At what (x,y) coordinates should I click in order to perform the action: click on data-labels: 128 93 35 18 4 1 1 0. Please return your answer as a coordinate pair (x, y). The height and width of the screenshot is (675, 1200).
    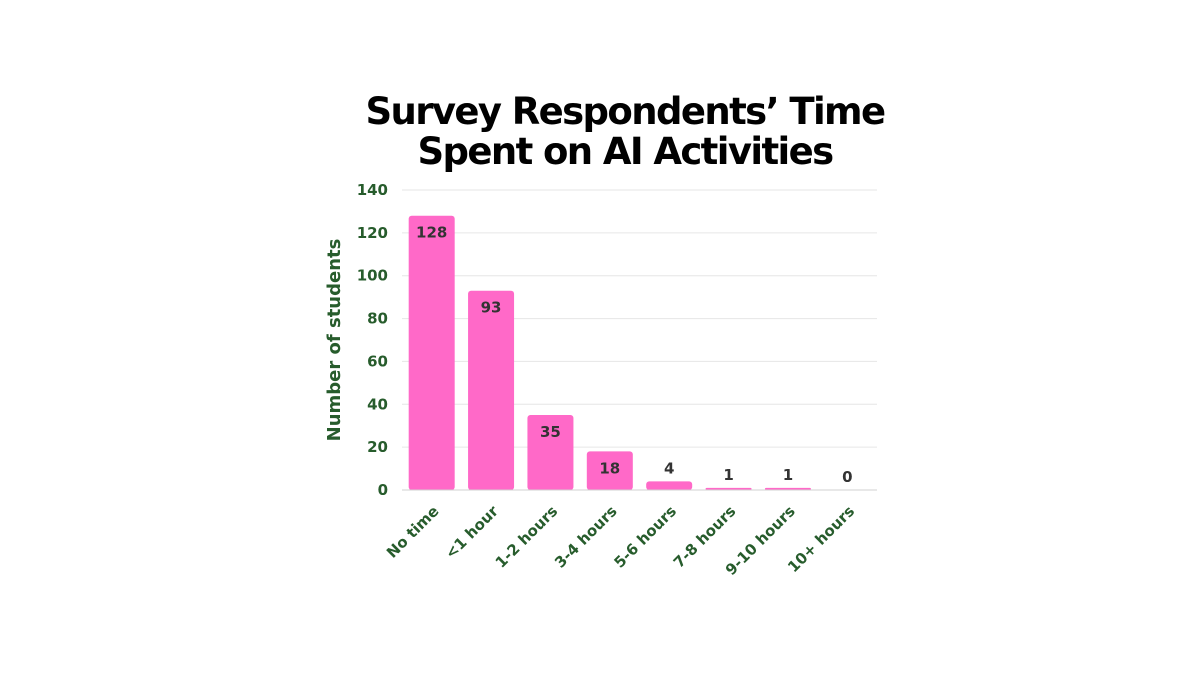
    Looking at the image, I should click on (634, 355).